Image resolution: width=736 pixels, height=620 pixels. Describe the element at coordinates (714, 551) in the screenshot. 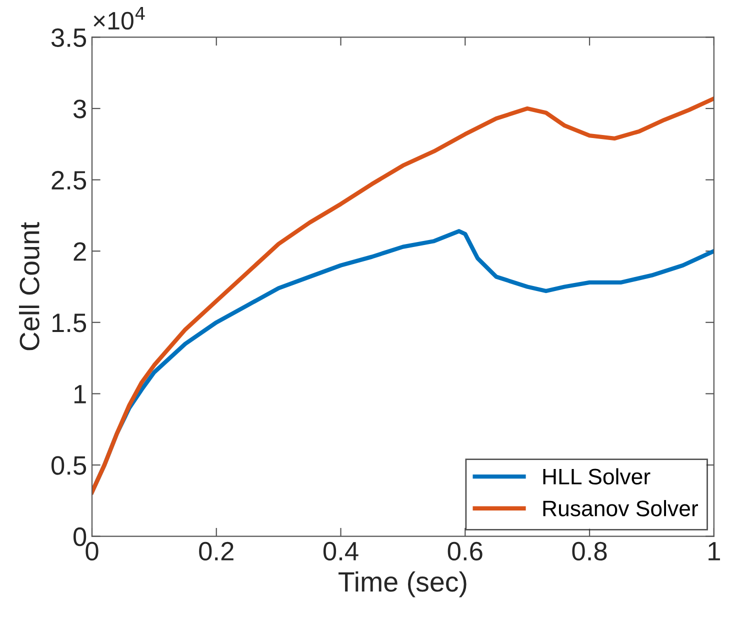

I see `x-tick-label: 1` at that location.